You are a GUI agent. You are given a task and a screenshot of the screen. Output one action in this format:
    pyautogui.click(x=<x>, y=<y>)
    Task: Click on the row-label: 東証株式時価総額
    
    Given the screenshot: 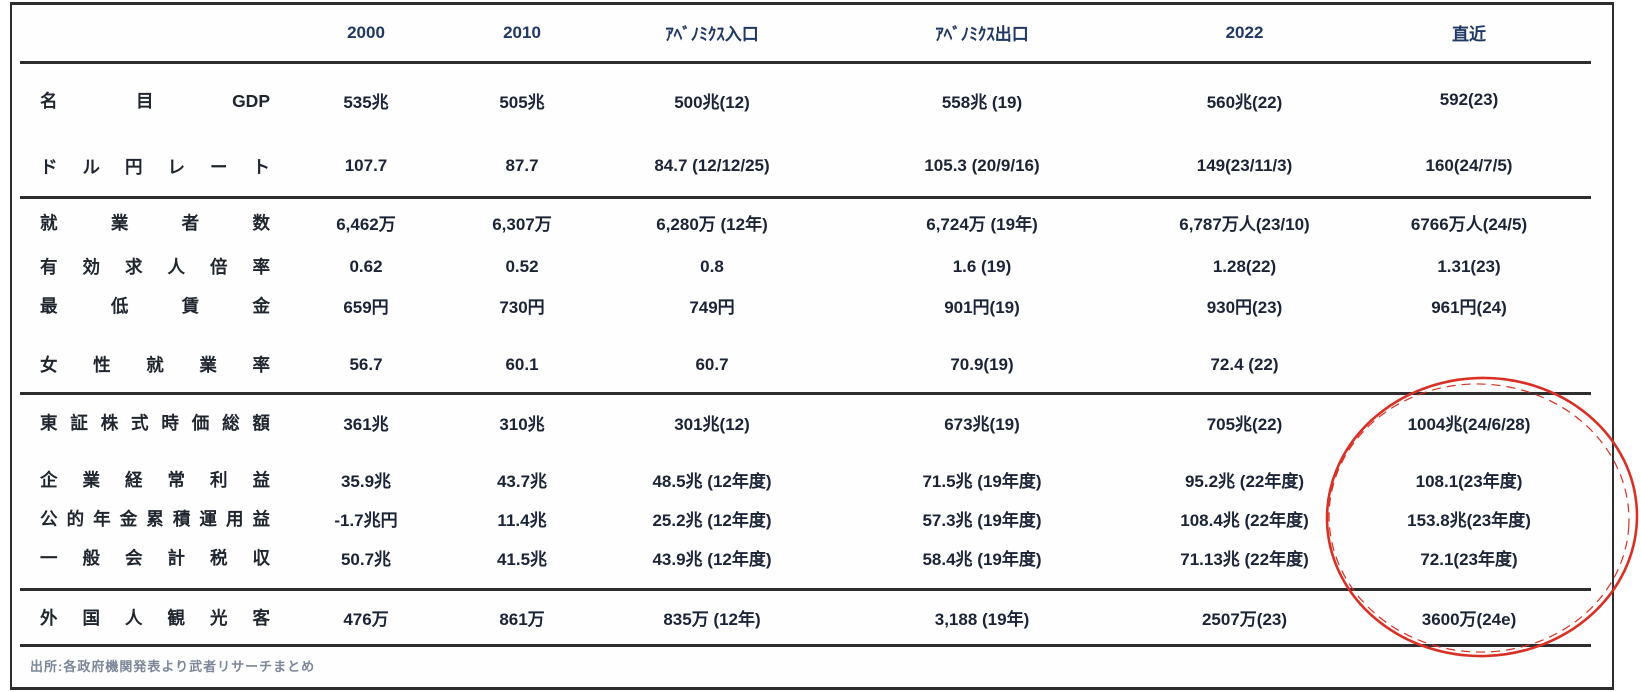 What is the action you would take?
    pyautogui.click(x=155, y=421)
    